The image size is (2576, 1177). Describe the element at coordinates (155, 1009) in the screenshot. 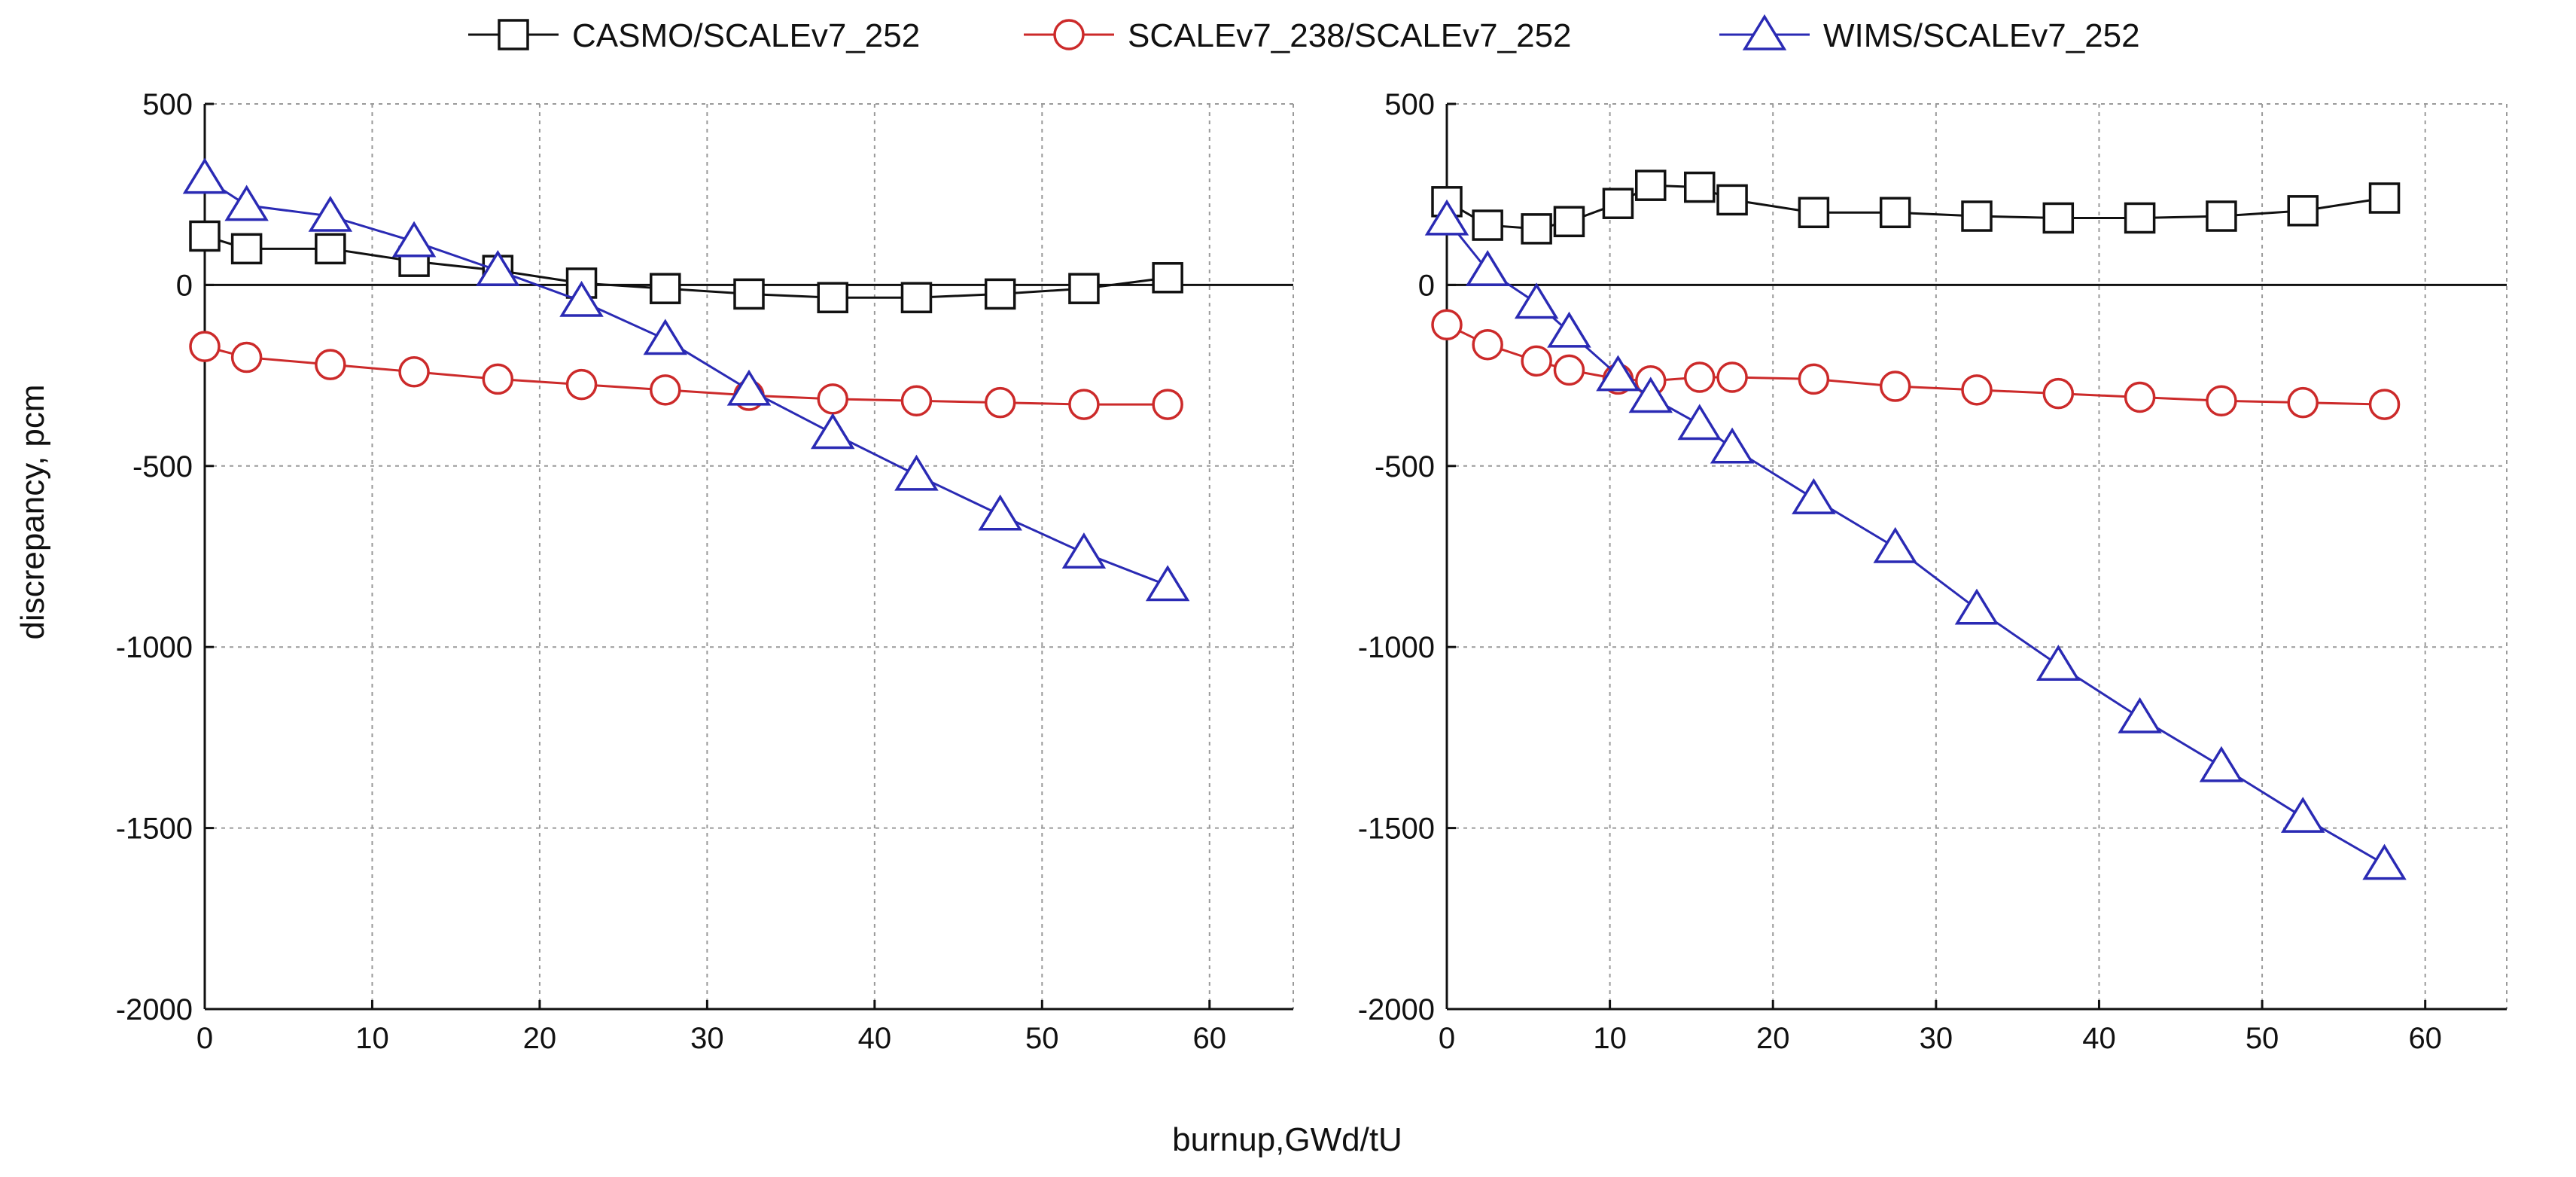

I see `y-tick-label: -2000` at that location.